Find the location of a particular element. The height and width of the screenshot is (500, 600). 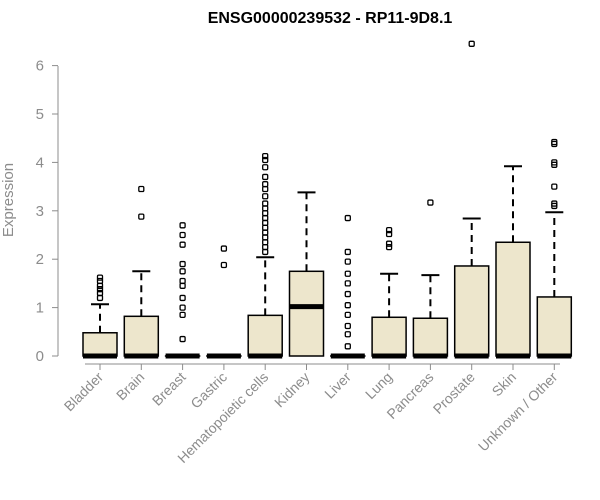

box-lung is located at coordinates (389, 293).